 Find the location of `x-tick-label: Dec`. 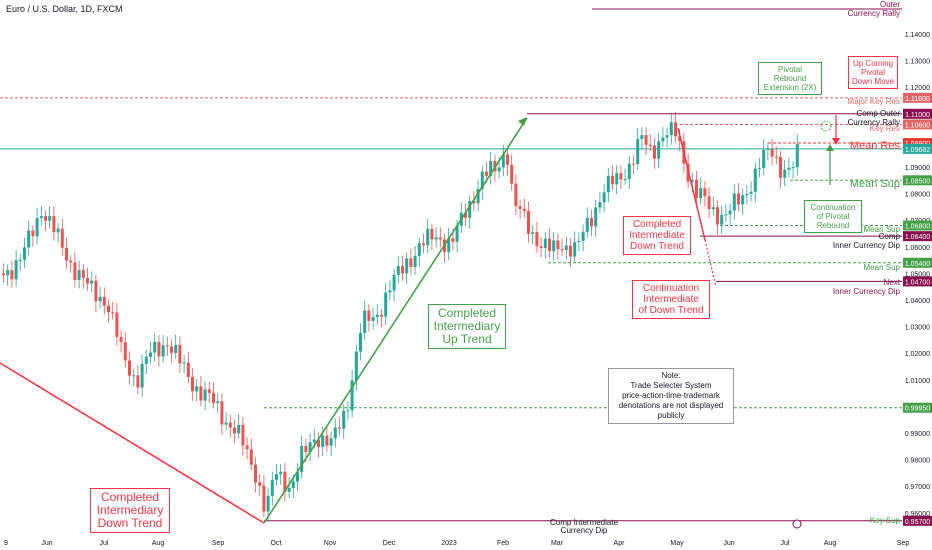

x-tick-label: Dec is located at coordinates (389, 543).